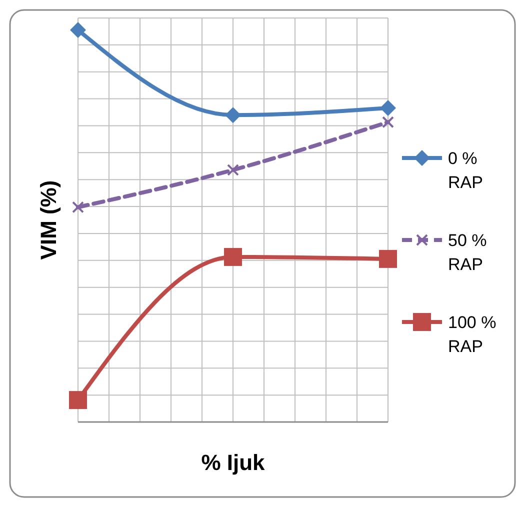 This screenshot has width=525, height=507. Describe the element at coordinates (48, 220) in the screenshot. I see `y-axis-title: VIM (%)` at that location.